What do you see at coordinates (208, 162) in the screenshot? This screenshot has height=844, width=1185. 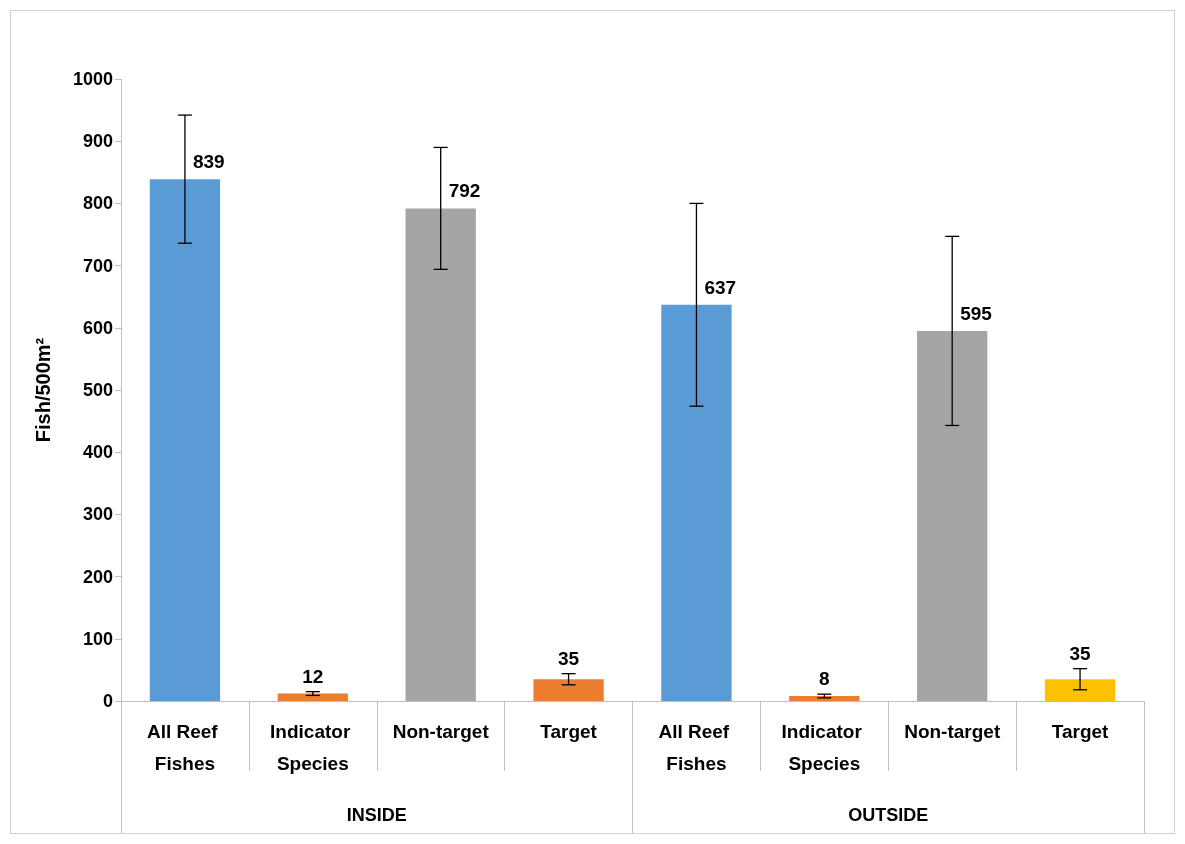 I see `data-label: 839` at bounding box center [208, 162].